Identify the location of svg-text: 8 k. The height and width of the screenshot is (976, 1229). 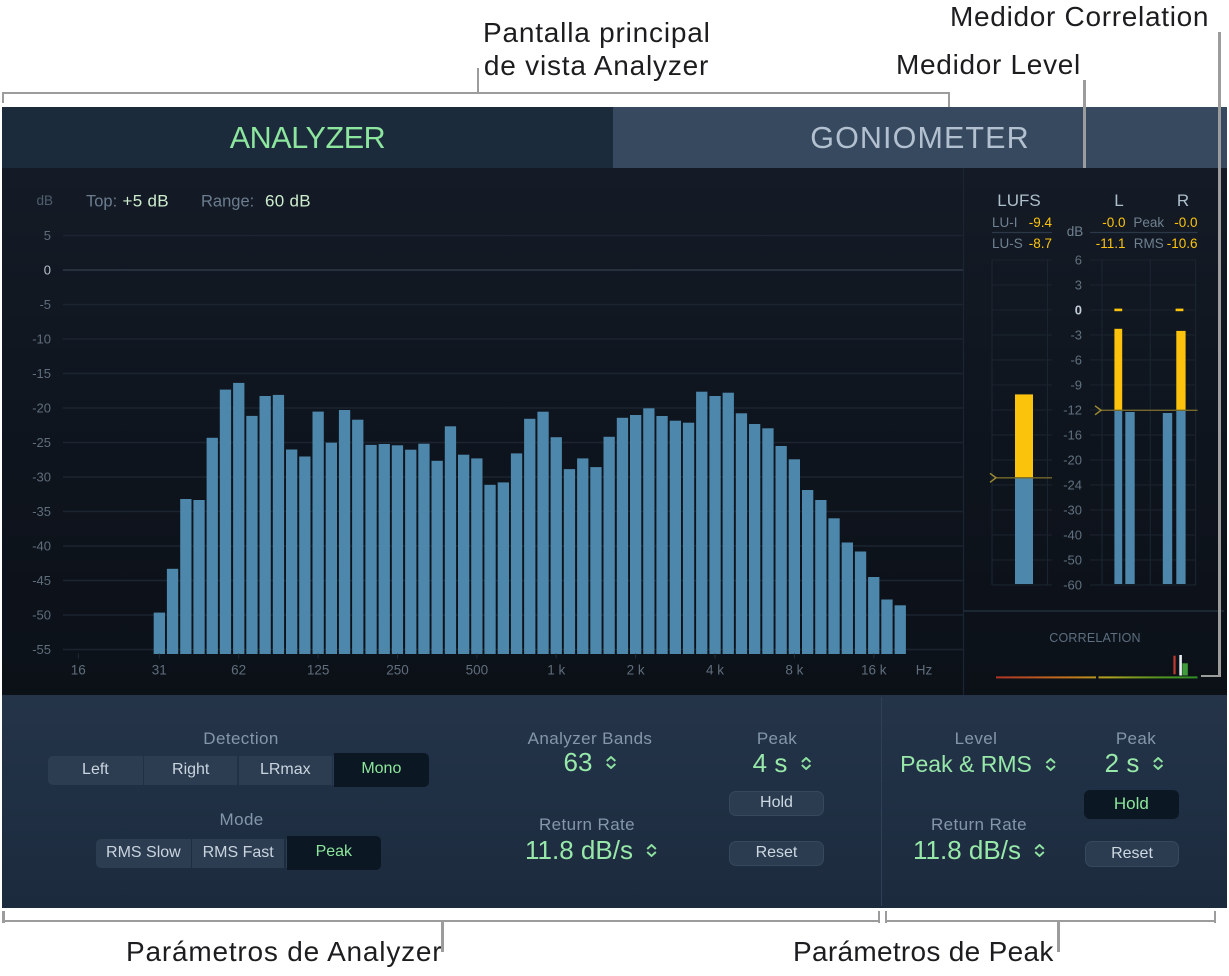
(794, 670).